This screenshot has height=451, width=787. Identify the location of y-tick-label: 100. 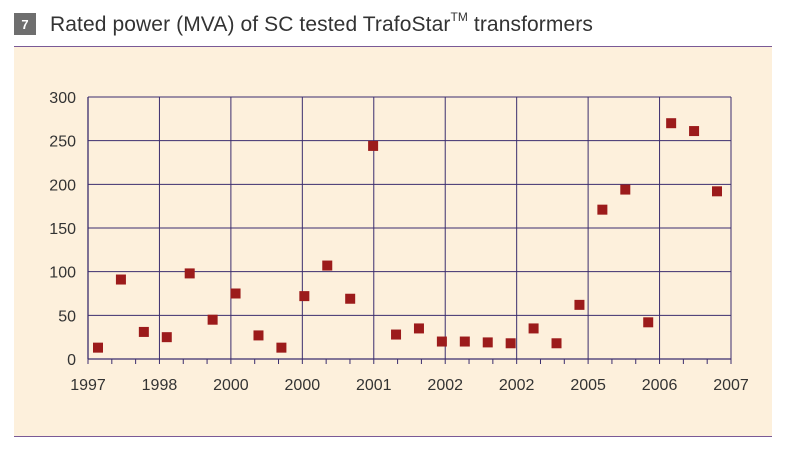
(62, 273).